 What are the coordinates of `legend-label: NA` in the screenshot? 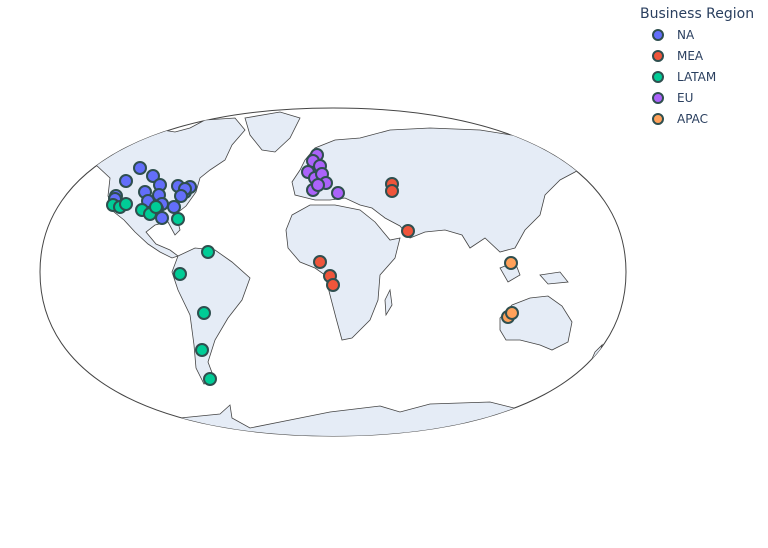 It's located at (686, 34).